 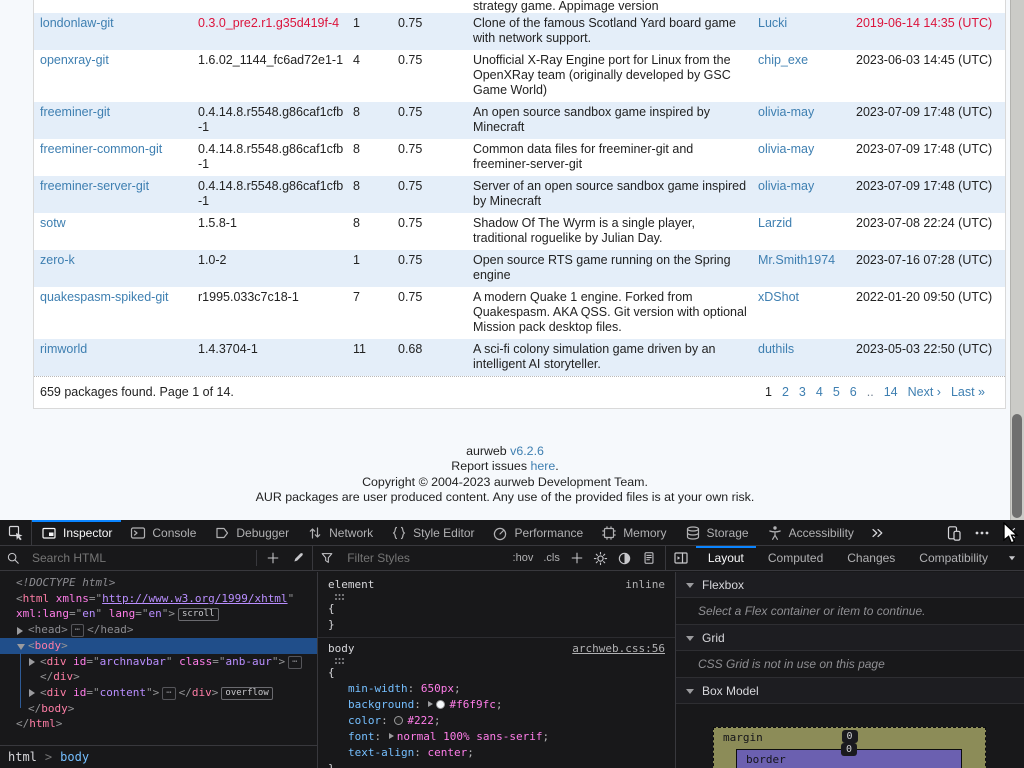 I want to click on tab-network: Network, so click(x=340, y=532).